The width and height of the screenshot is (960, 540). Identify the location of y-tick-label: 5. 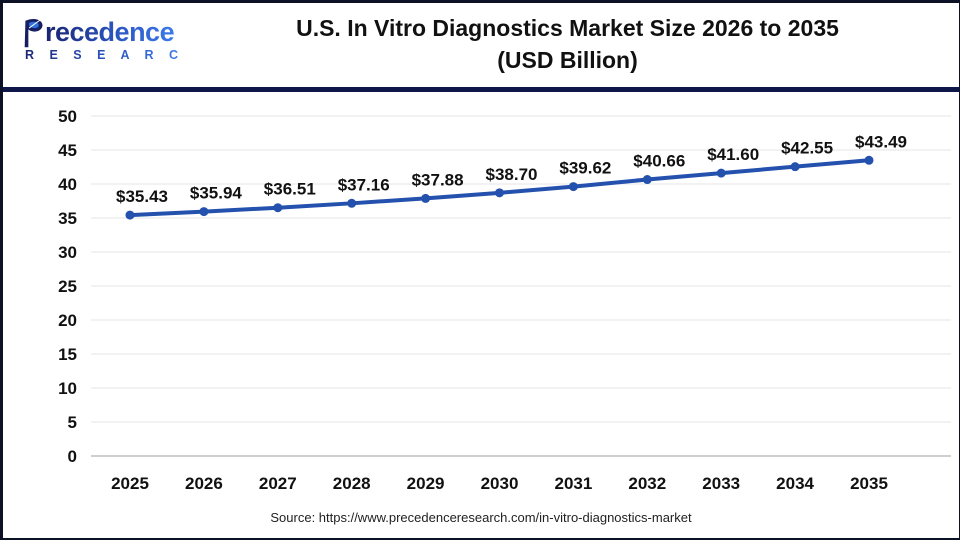
(72, 422).